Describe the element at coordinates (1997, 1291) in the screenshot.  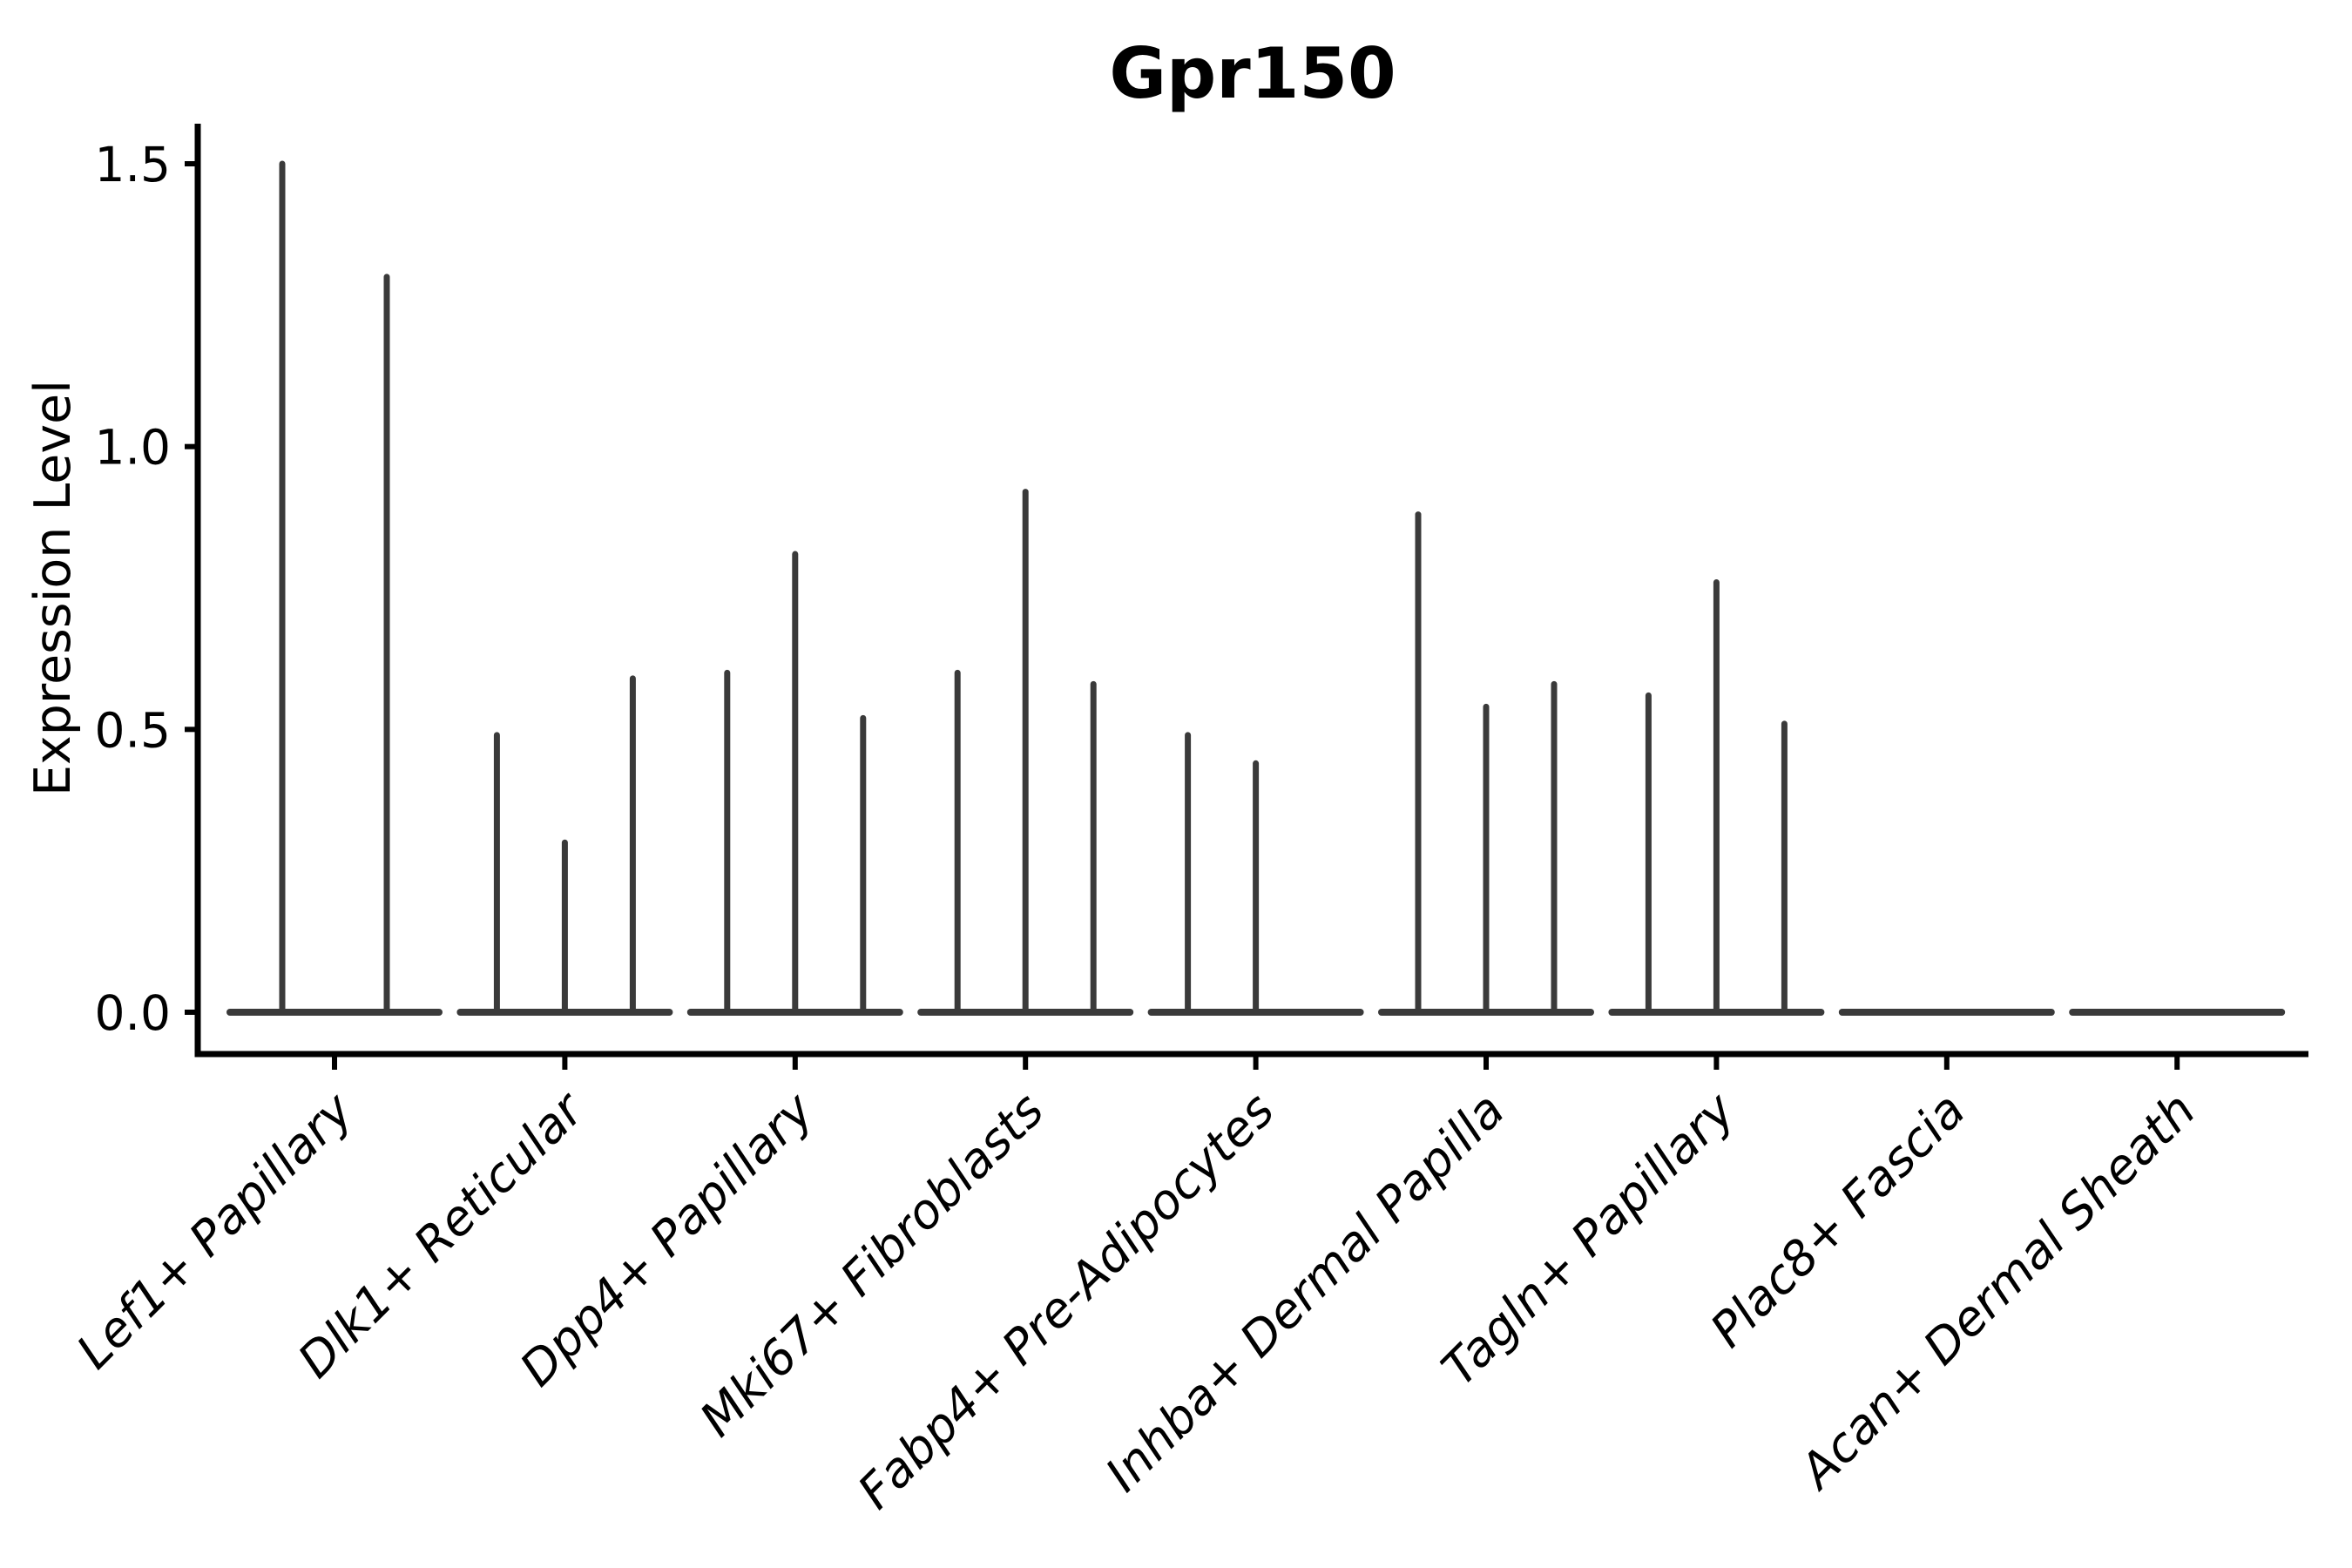
I see `x-tick-label: Acan+ Dermal Sheath` at that location.